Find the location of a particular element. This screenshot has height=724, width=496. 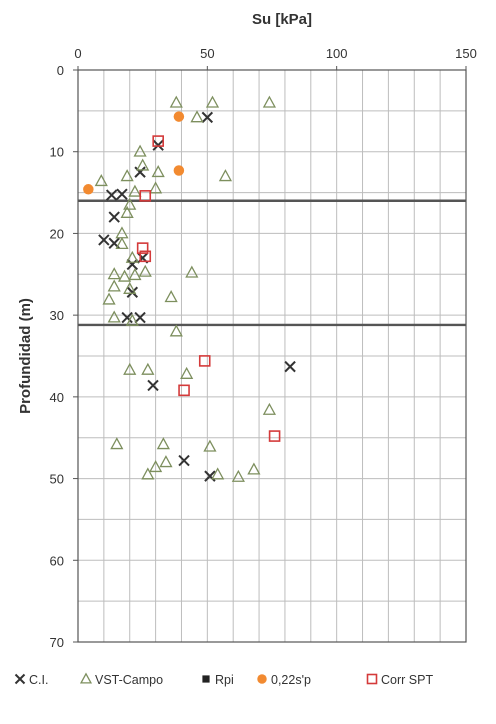

y-tick-label: 50 is located at coordinates (57, 479).